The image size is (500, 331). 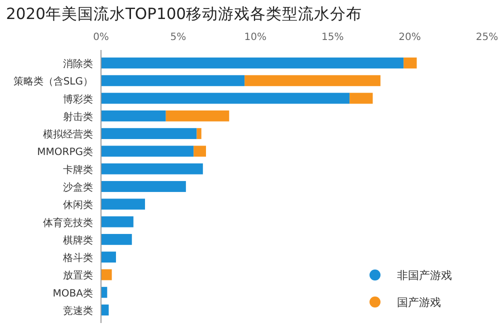 What do you see at coordinates (487, 37) in the screenshot?
I see `x-tick-label: 25%` at bounding box center [487, 37].